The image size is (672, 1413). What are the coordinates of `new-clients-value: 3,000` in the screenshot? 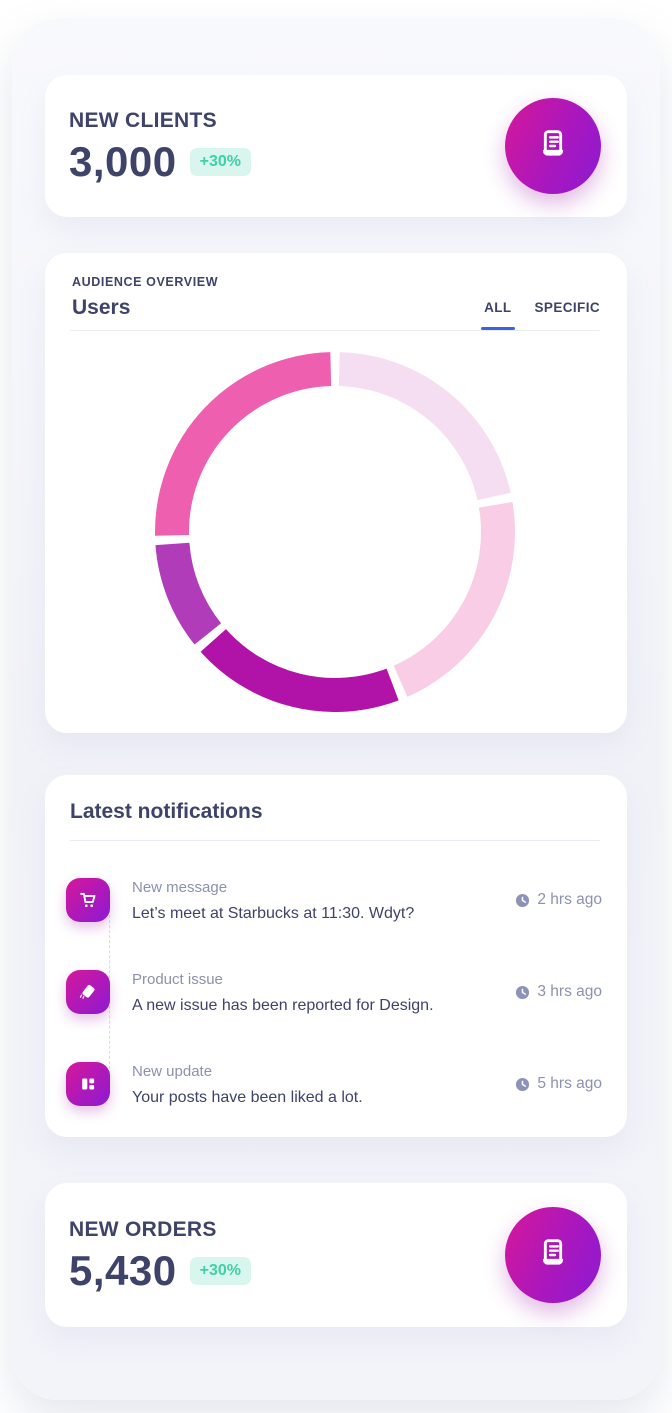 It's located at (123, 161).